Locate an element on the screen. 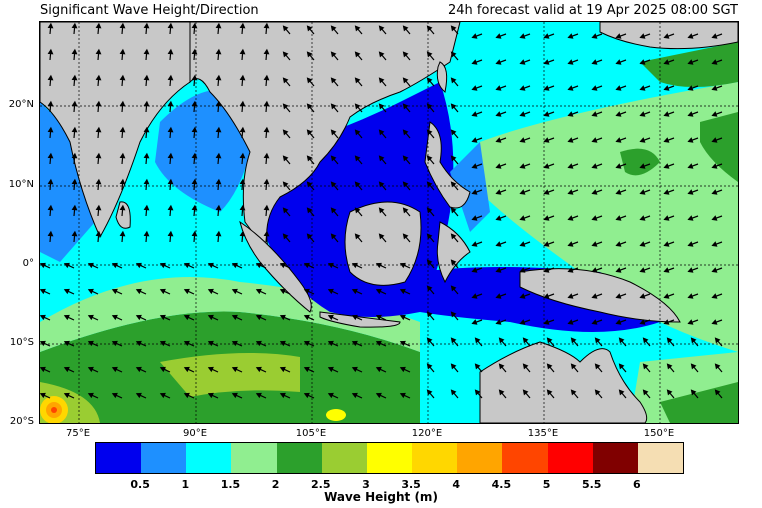 The width and height of the screenshot is (762, 508). lat-label-20s: 20°S is located at coordinates (21, 421).